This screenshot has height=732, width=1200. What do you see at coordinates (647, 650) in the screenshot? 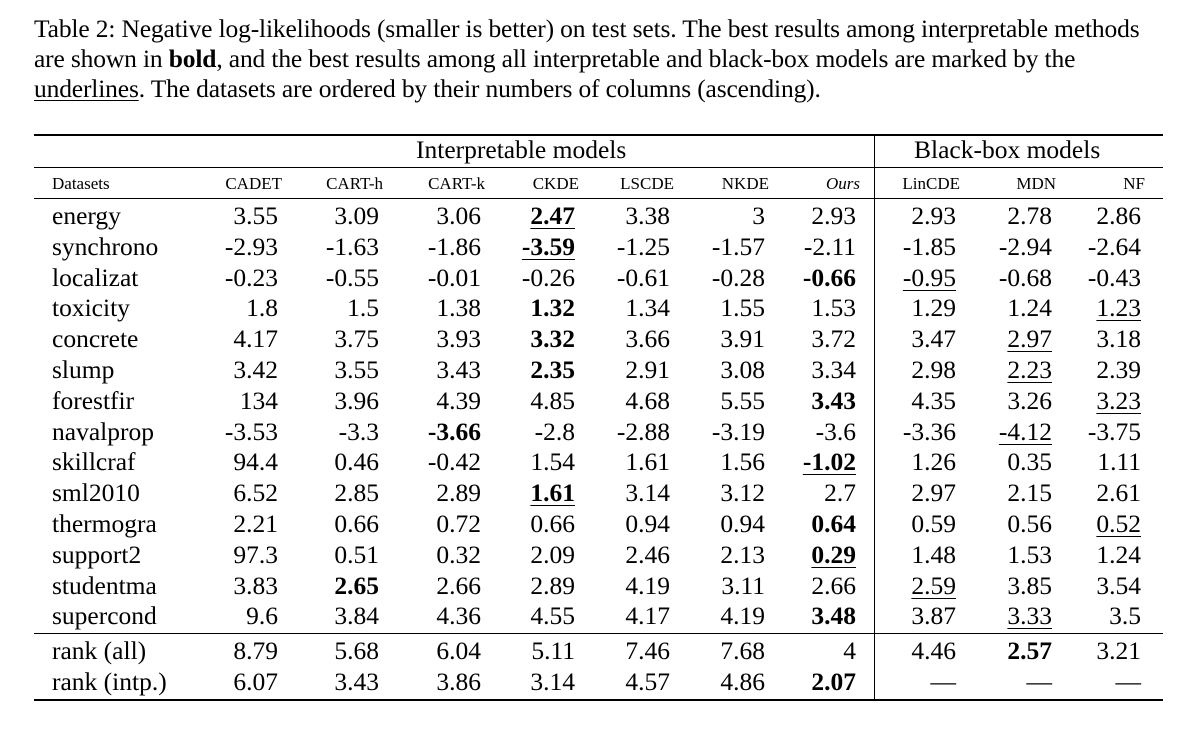
I see `table-cell: 7.46` at bounding box center [647, 650].